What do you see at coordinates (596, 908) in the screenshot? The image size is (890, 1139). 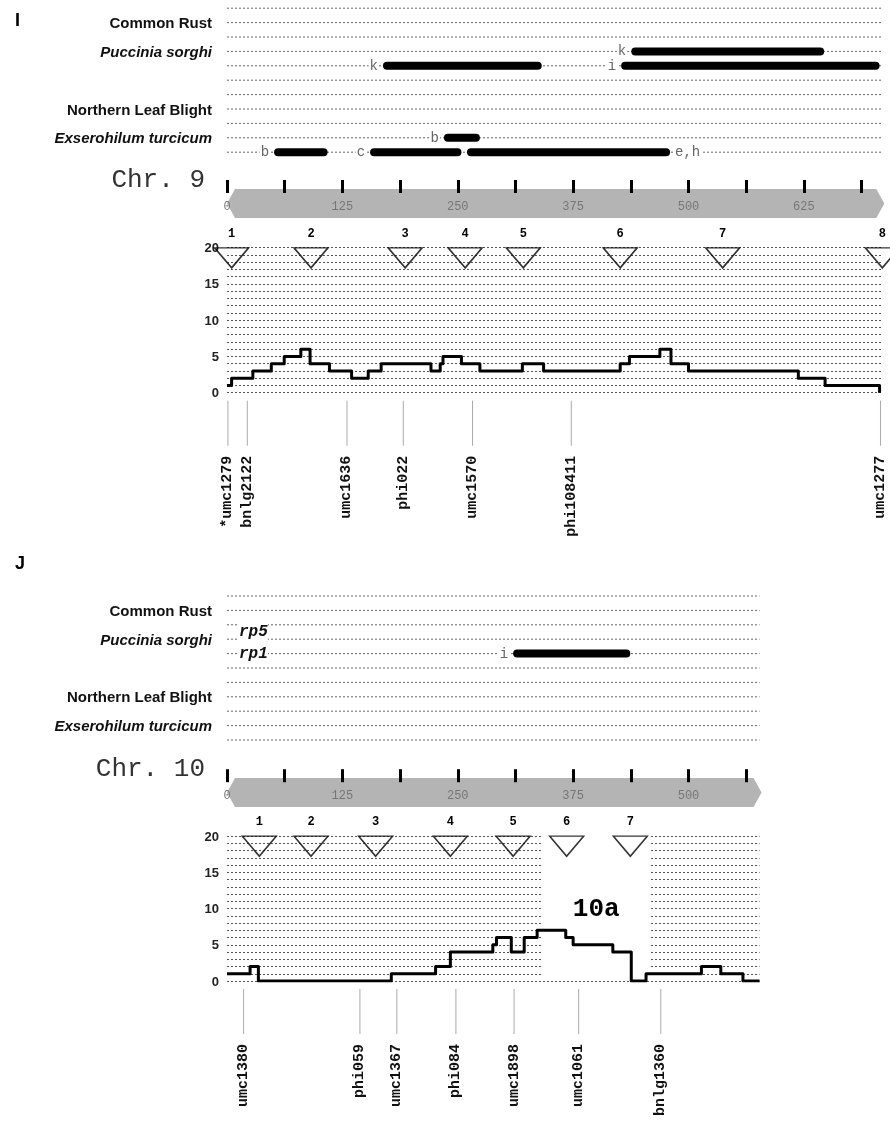 I see `band-label: 10a` at bounding box center [596, 908].